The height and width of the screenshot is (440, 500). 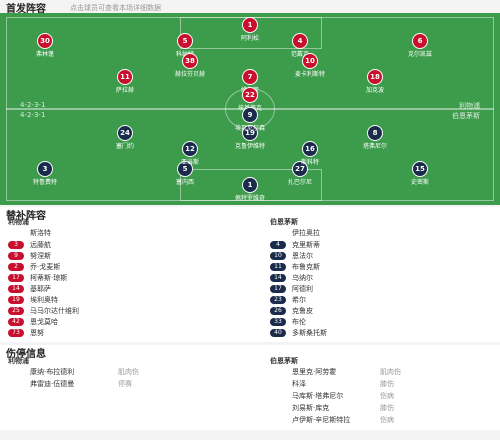 I want to click on sub-name: 布伦, so click(x=299, y=322).